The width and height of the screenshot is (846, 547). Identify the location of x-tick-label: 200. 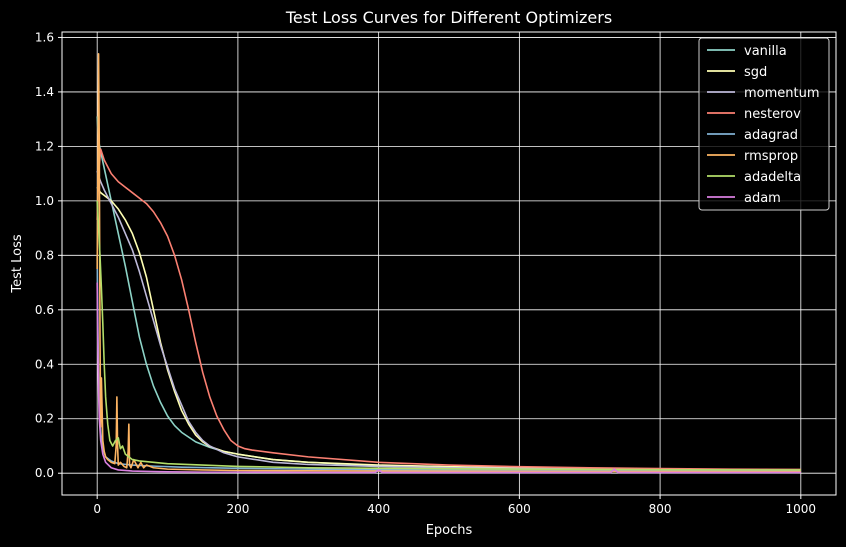
(237, 509).